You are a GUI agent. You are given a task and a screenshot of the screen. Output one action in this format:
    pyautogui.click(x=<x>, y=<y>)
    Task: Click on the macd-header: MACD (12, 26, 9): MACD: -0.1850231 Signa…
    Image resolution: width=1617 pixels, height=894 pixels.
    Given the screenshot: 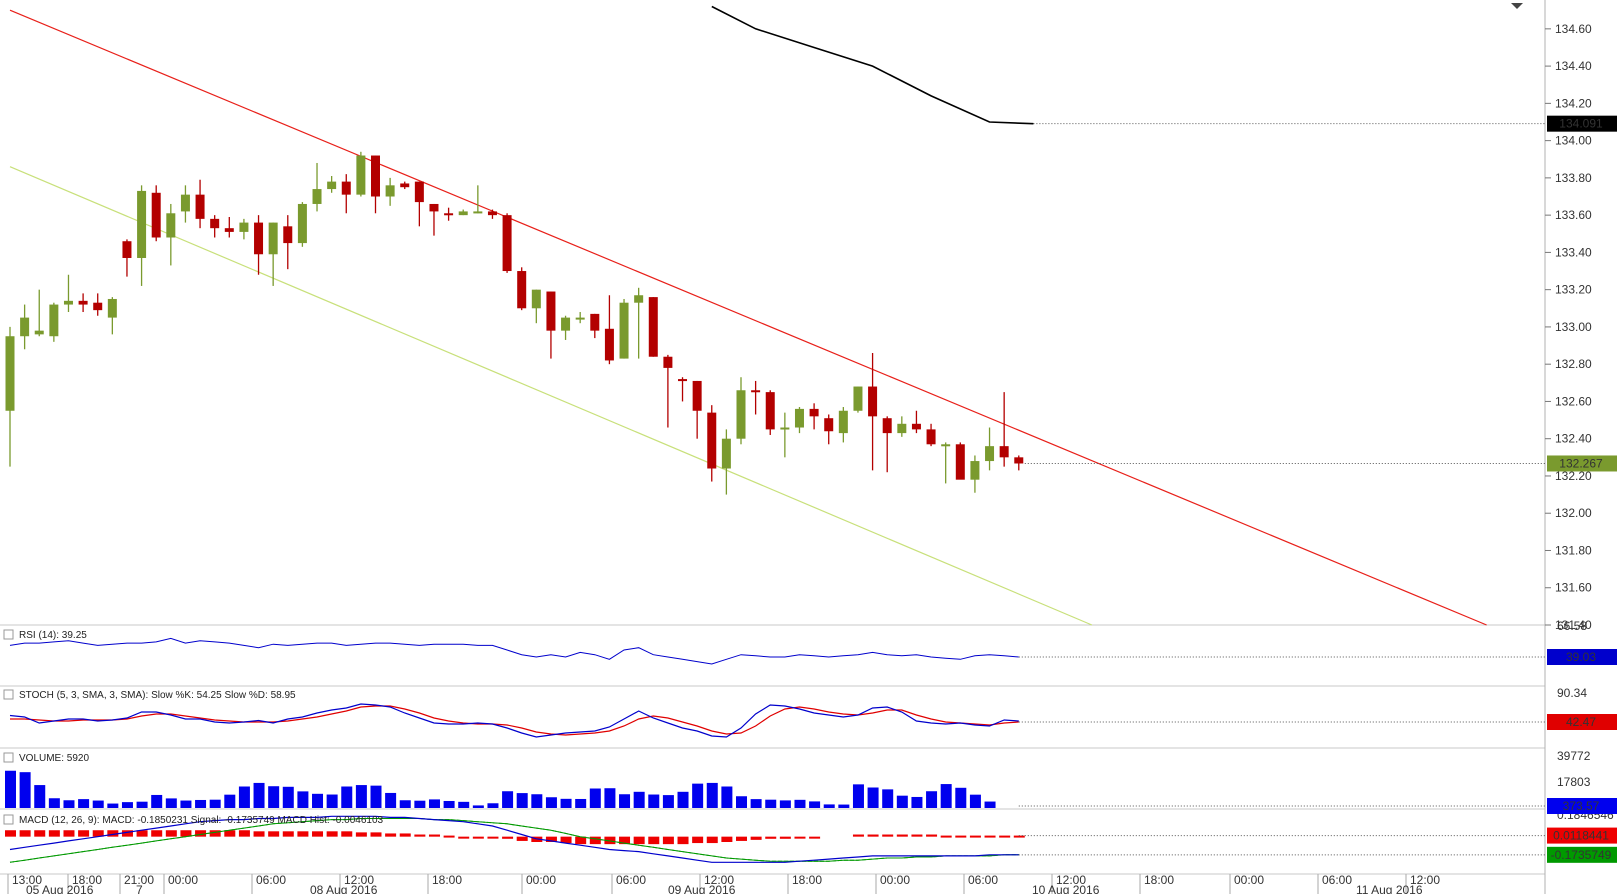 What is the action you would take?
    pyautogui.click(x=193, y=820)
    